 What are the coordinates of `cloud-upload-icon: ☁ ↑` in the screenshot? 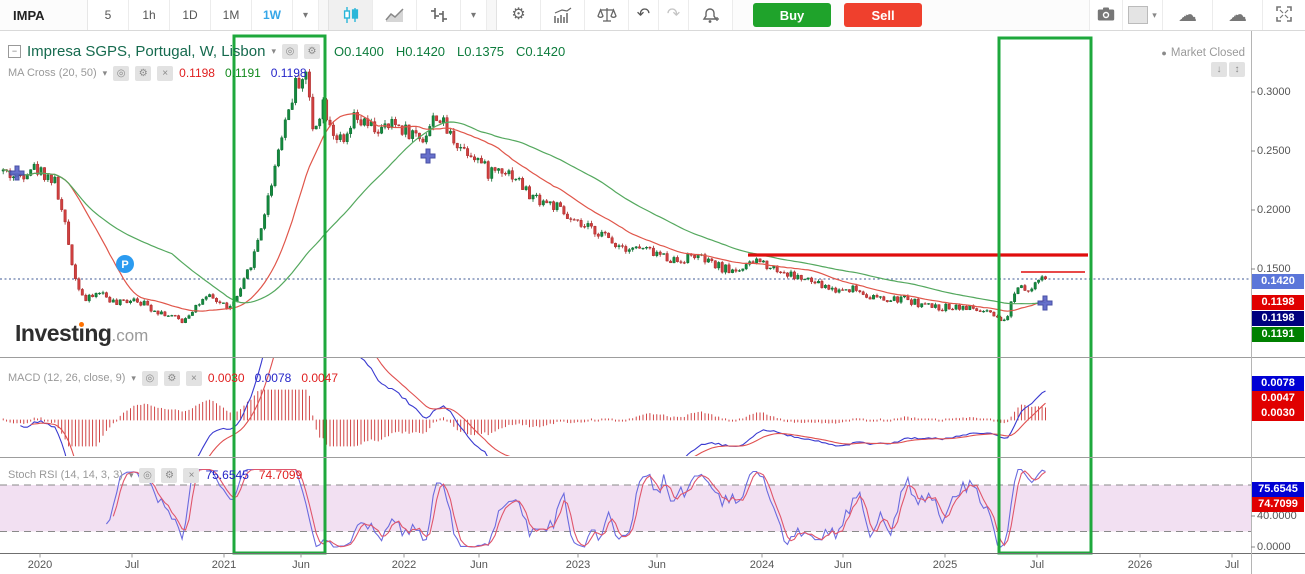 It's located at (1237, 15).